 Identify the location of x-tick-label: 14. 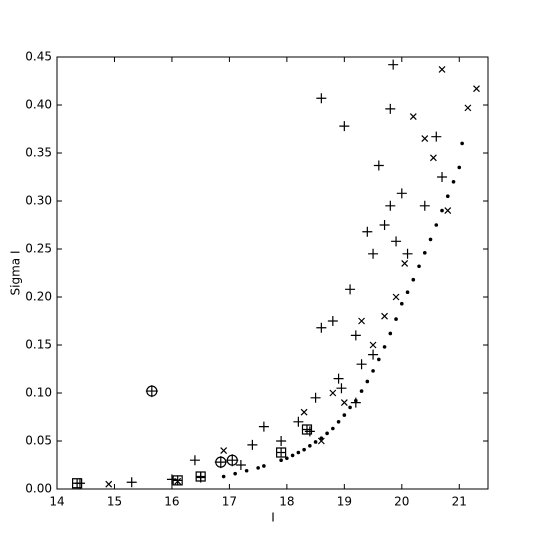
(56, 502).